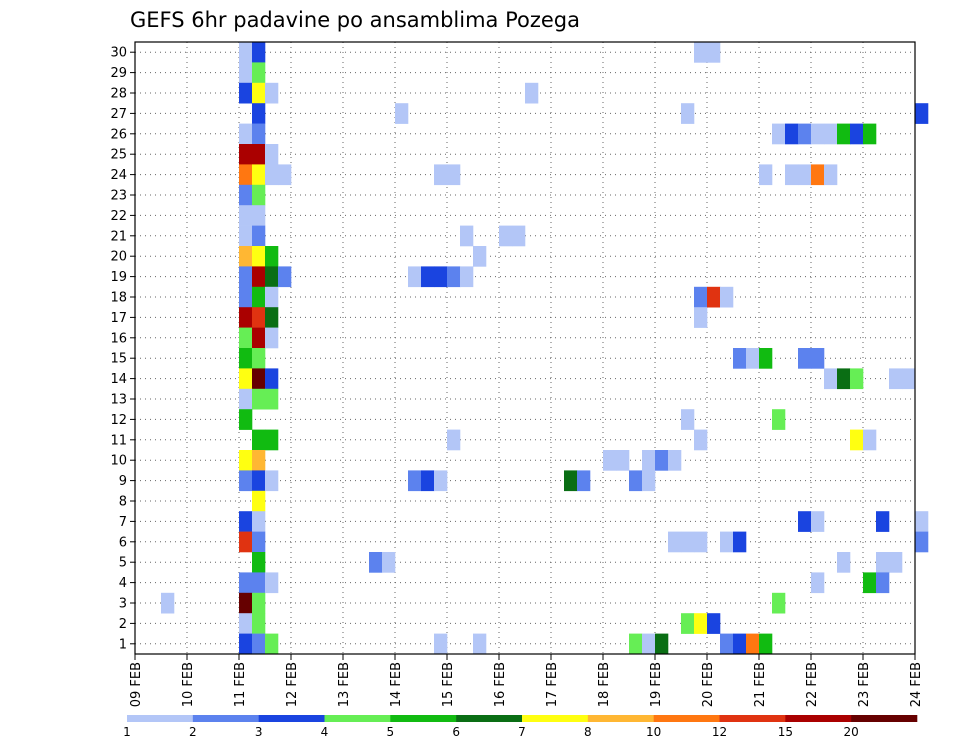  What do you see at coordinates (118, 338) in the screenshot?
I see `y-tick-label: 16` at bounding box center [118, 338].